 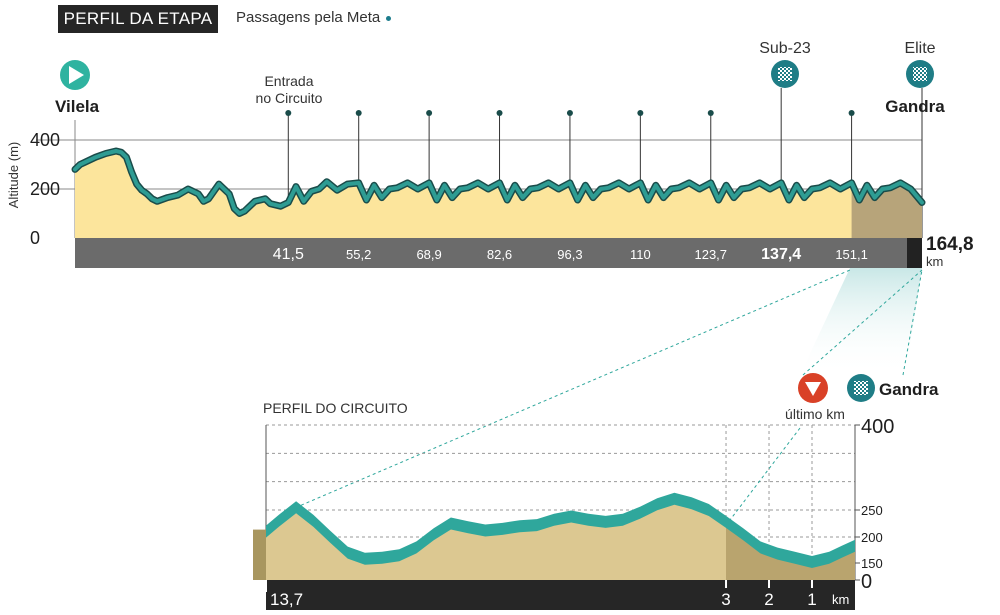 What do you see at coordinates (919, 48) in the screenshot?
I see `finish-elite-label: Elite` at bounding box center [919, 48].